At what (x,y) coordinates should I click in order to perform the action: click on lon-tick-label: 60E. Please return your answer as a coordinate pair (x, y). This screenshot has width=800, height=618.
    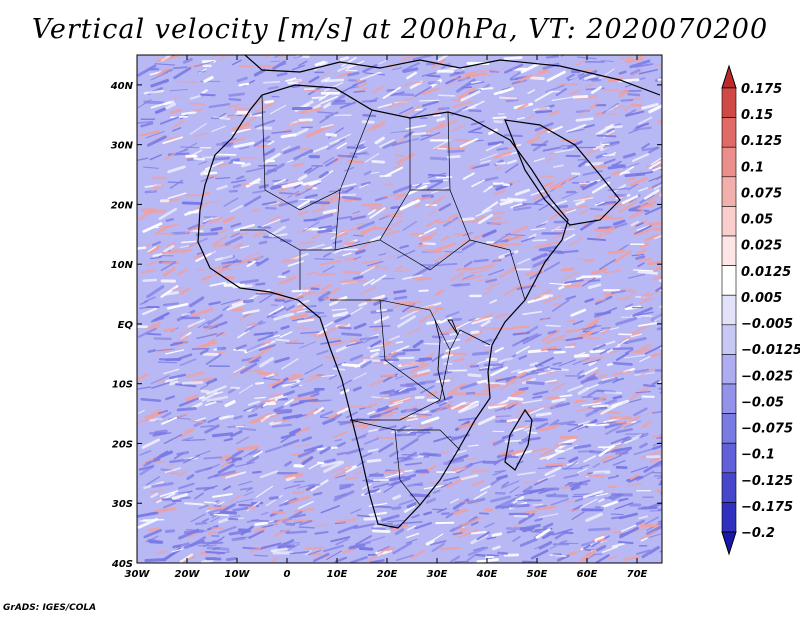
    Looking at the image, I should click on (587, 574).